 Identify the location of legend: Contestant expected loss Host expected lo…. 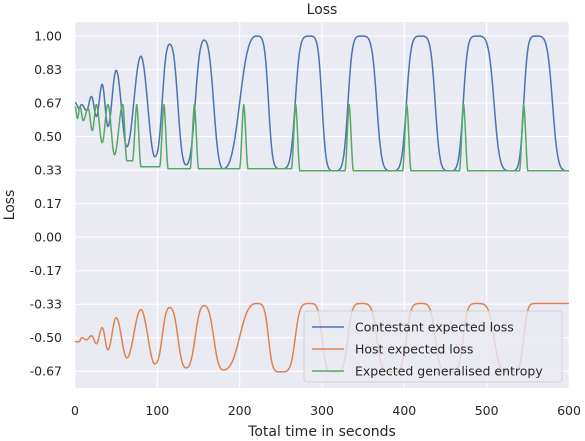
(433, 346).